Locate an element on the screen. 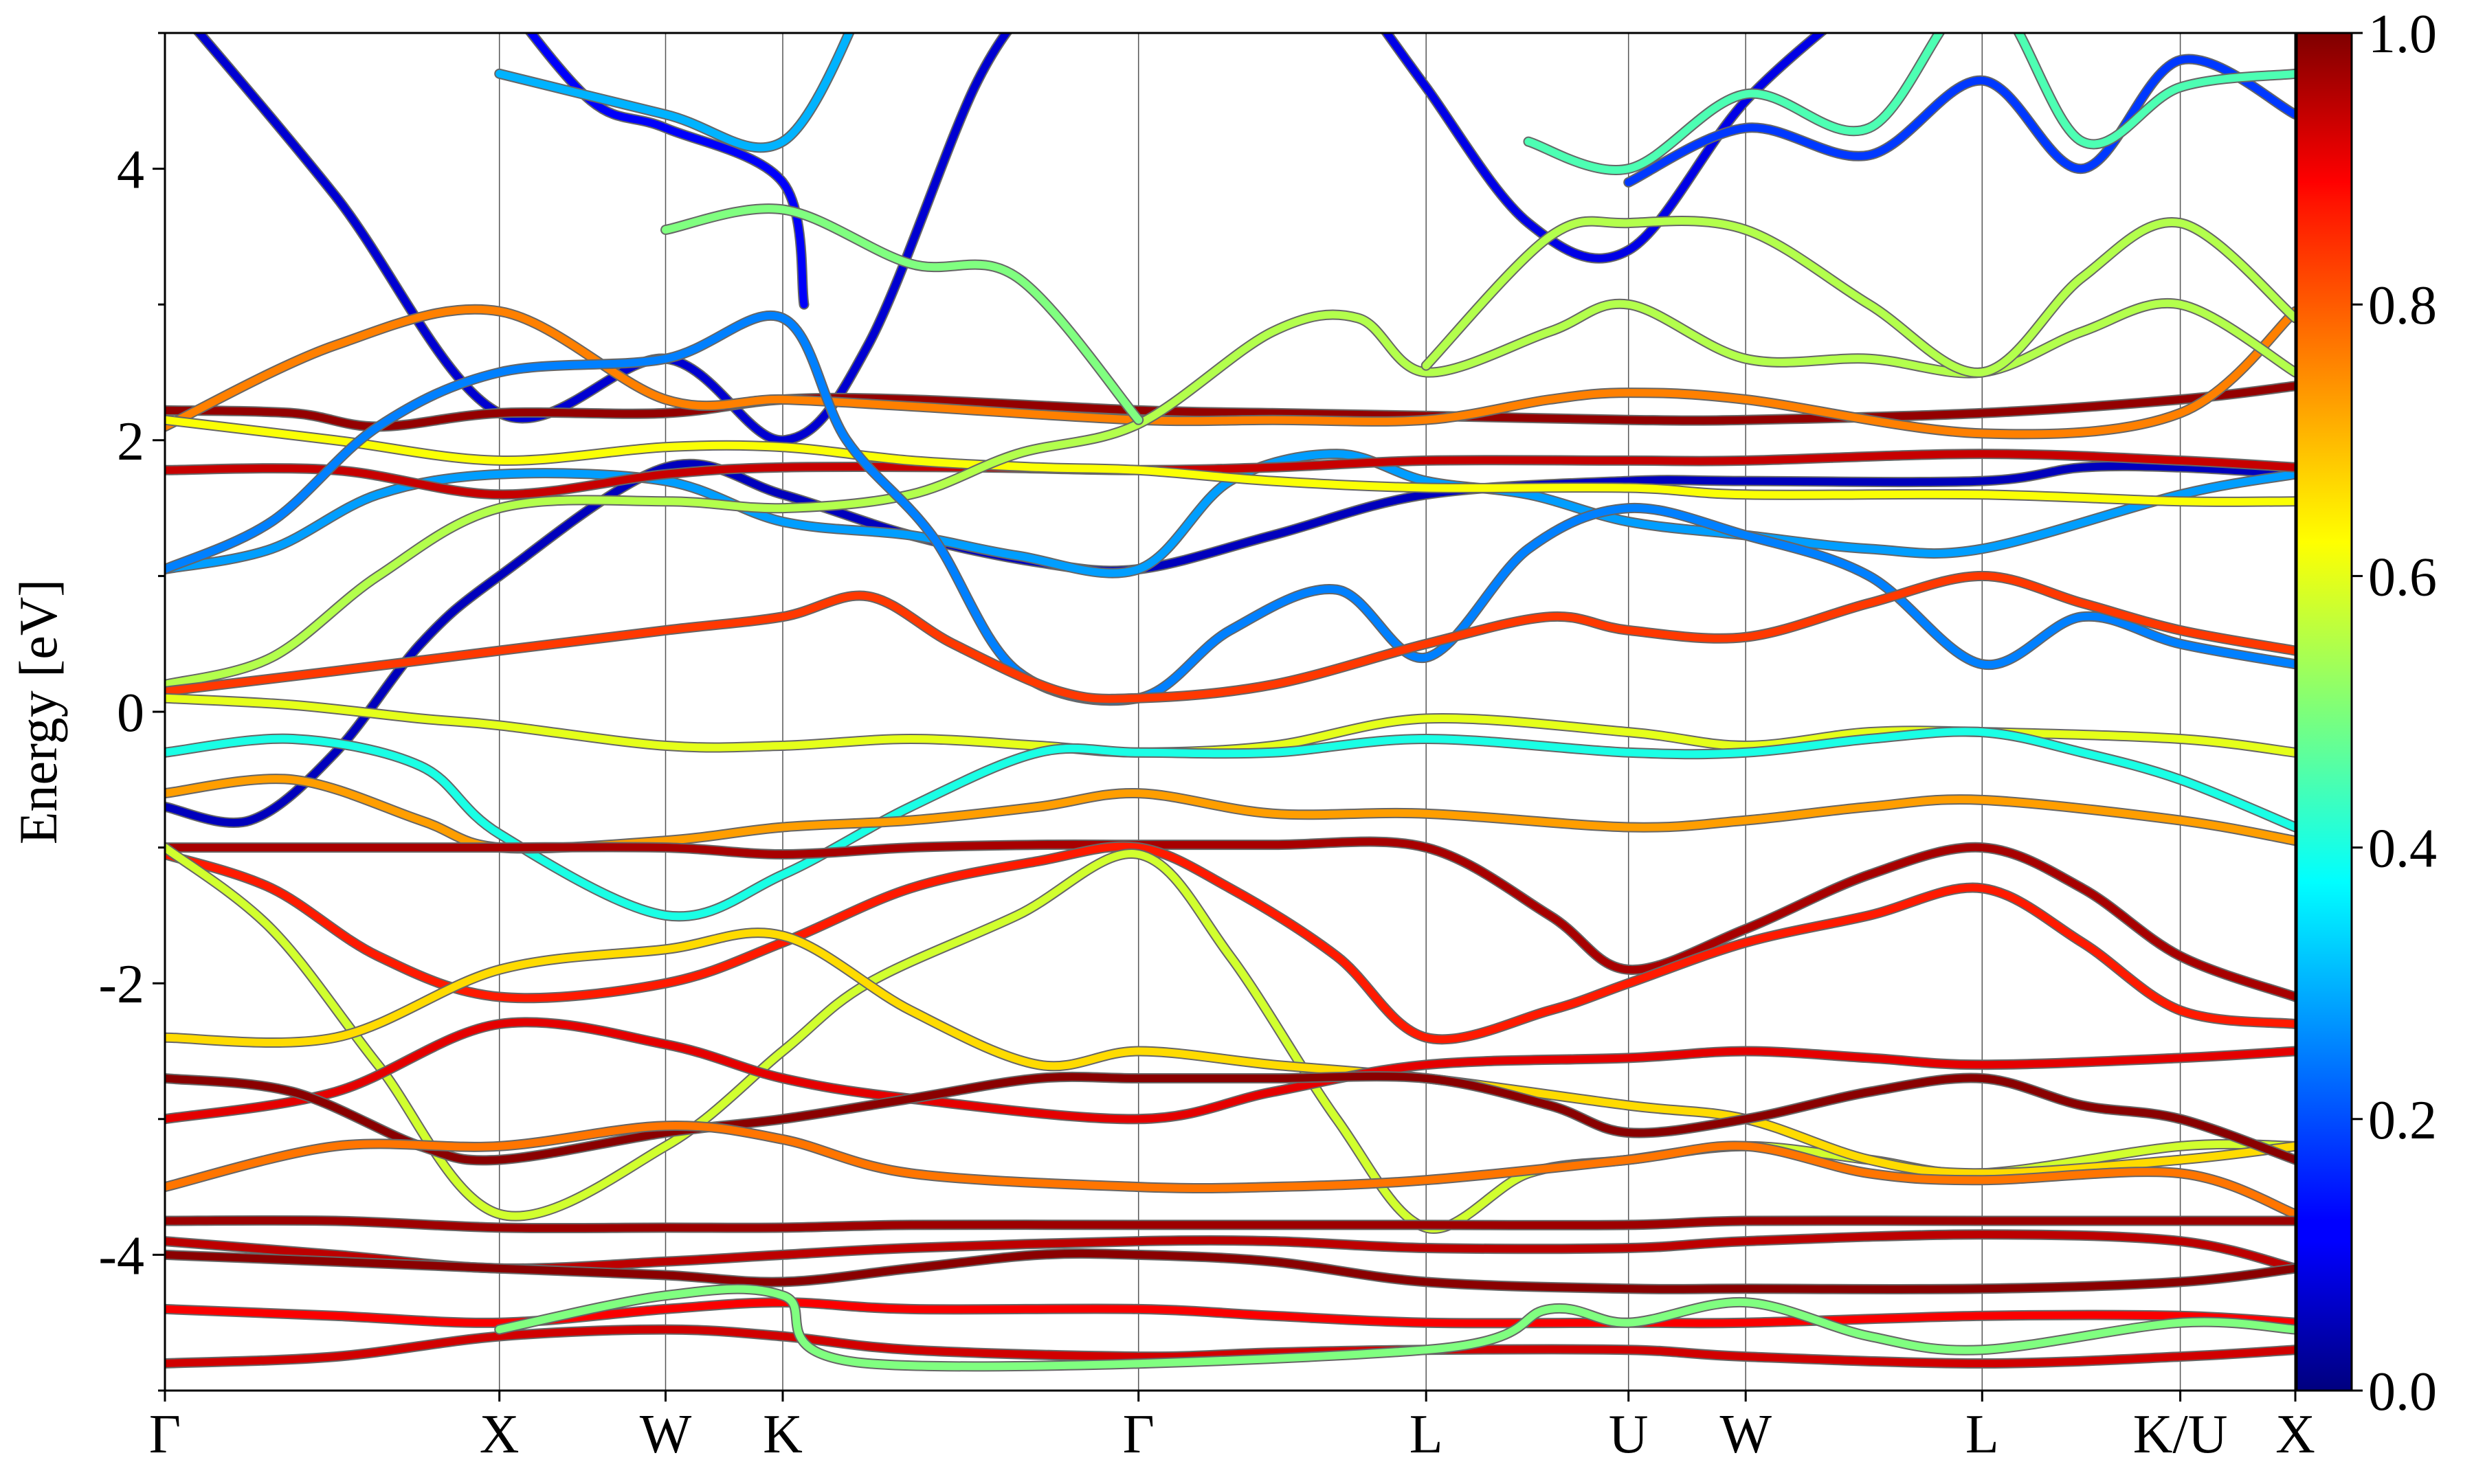  y-tick-label: 0 is located at coordinates (130, 713).